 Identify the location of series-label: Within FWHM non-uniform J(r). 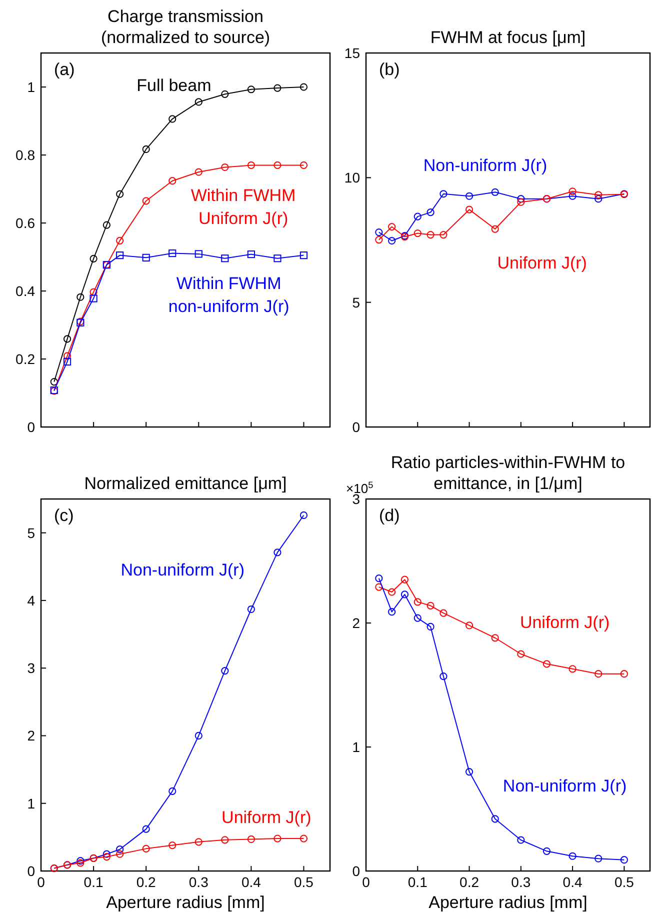
(229, 295).